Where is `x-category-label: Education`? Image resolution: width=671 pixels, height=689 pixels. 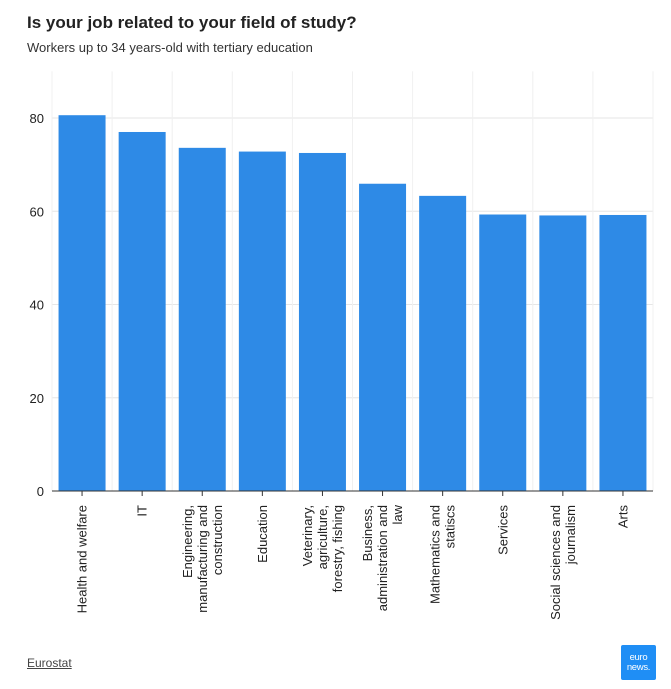 x-category-label: Education is located at coordinates (262, 534).